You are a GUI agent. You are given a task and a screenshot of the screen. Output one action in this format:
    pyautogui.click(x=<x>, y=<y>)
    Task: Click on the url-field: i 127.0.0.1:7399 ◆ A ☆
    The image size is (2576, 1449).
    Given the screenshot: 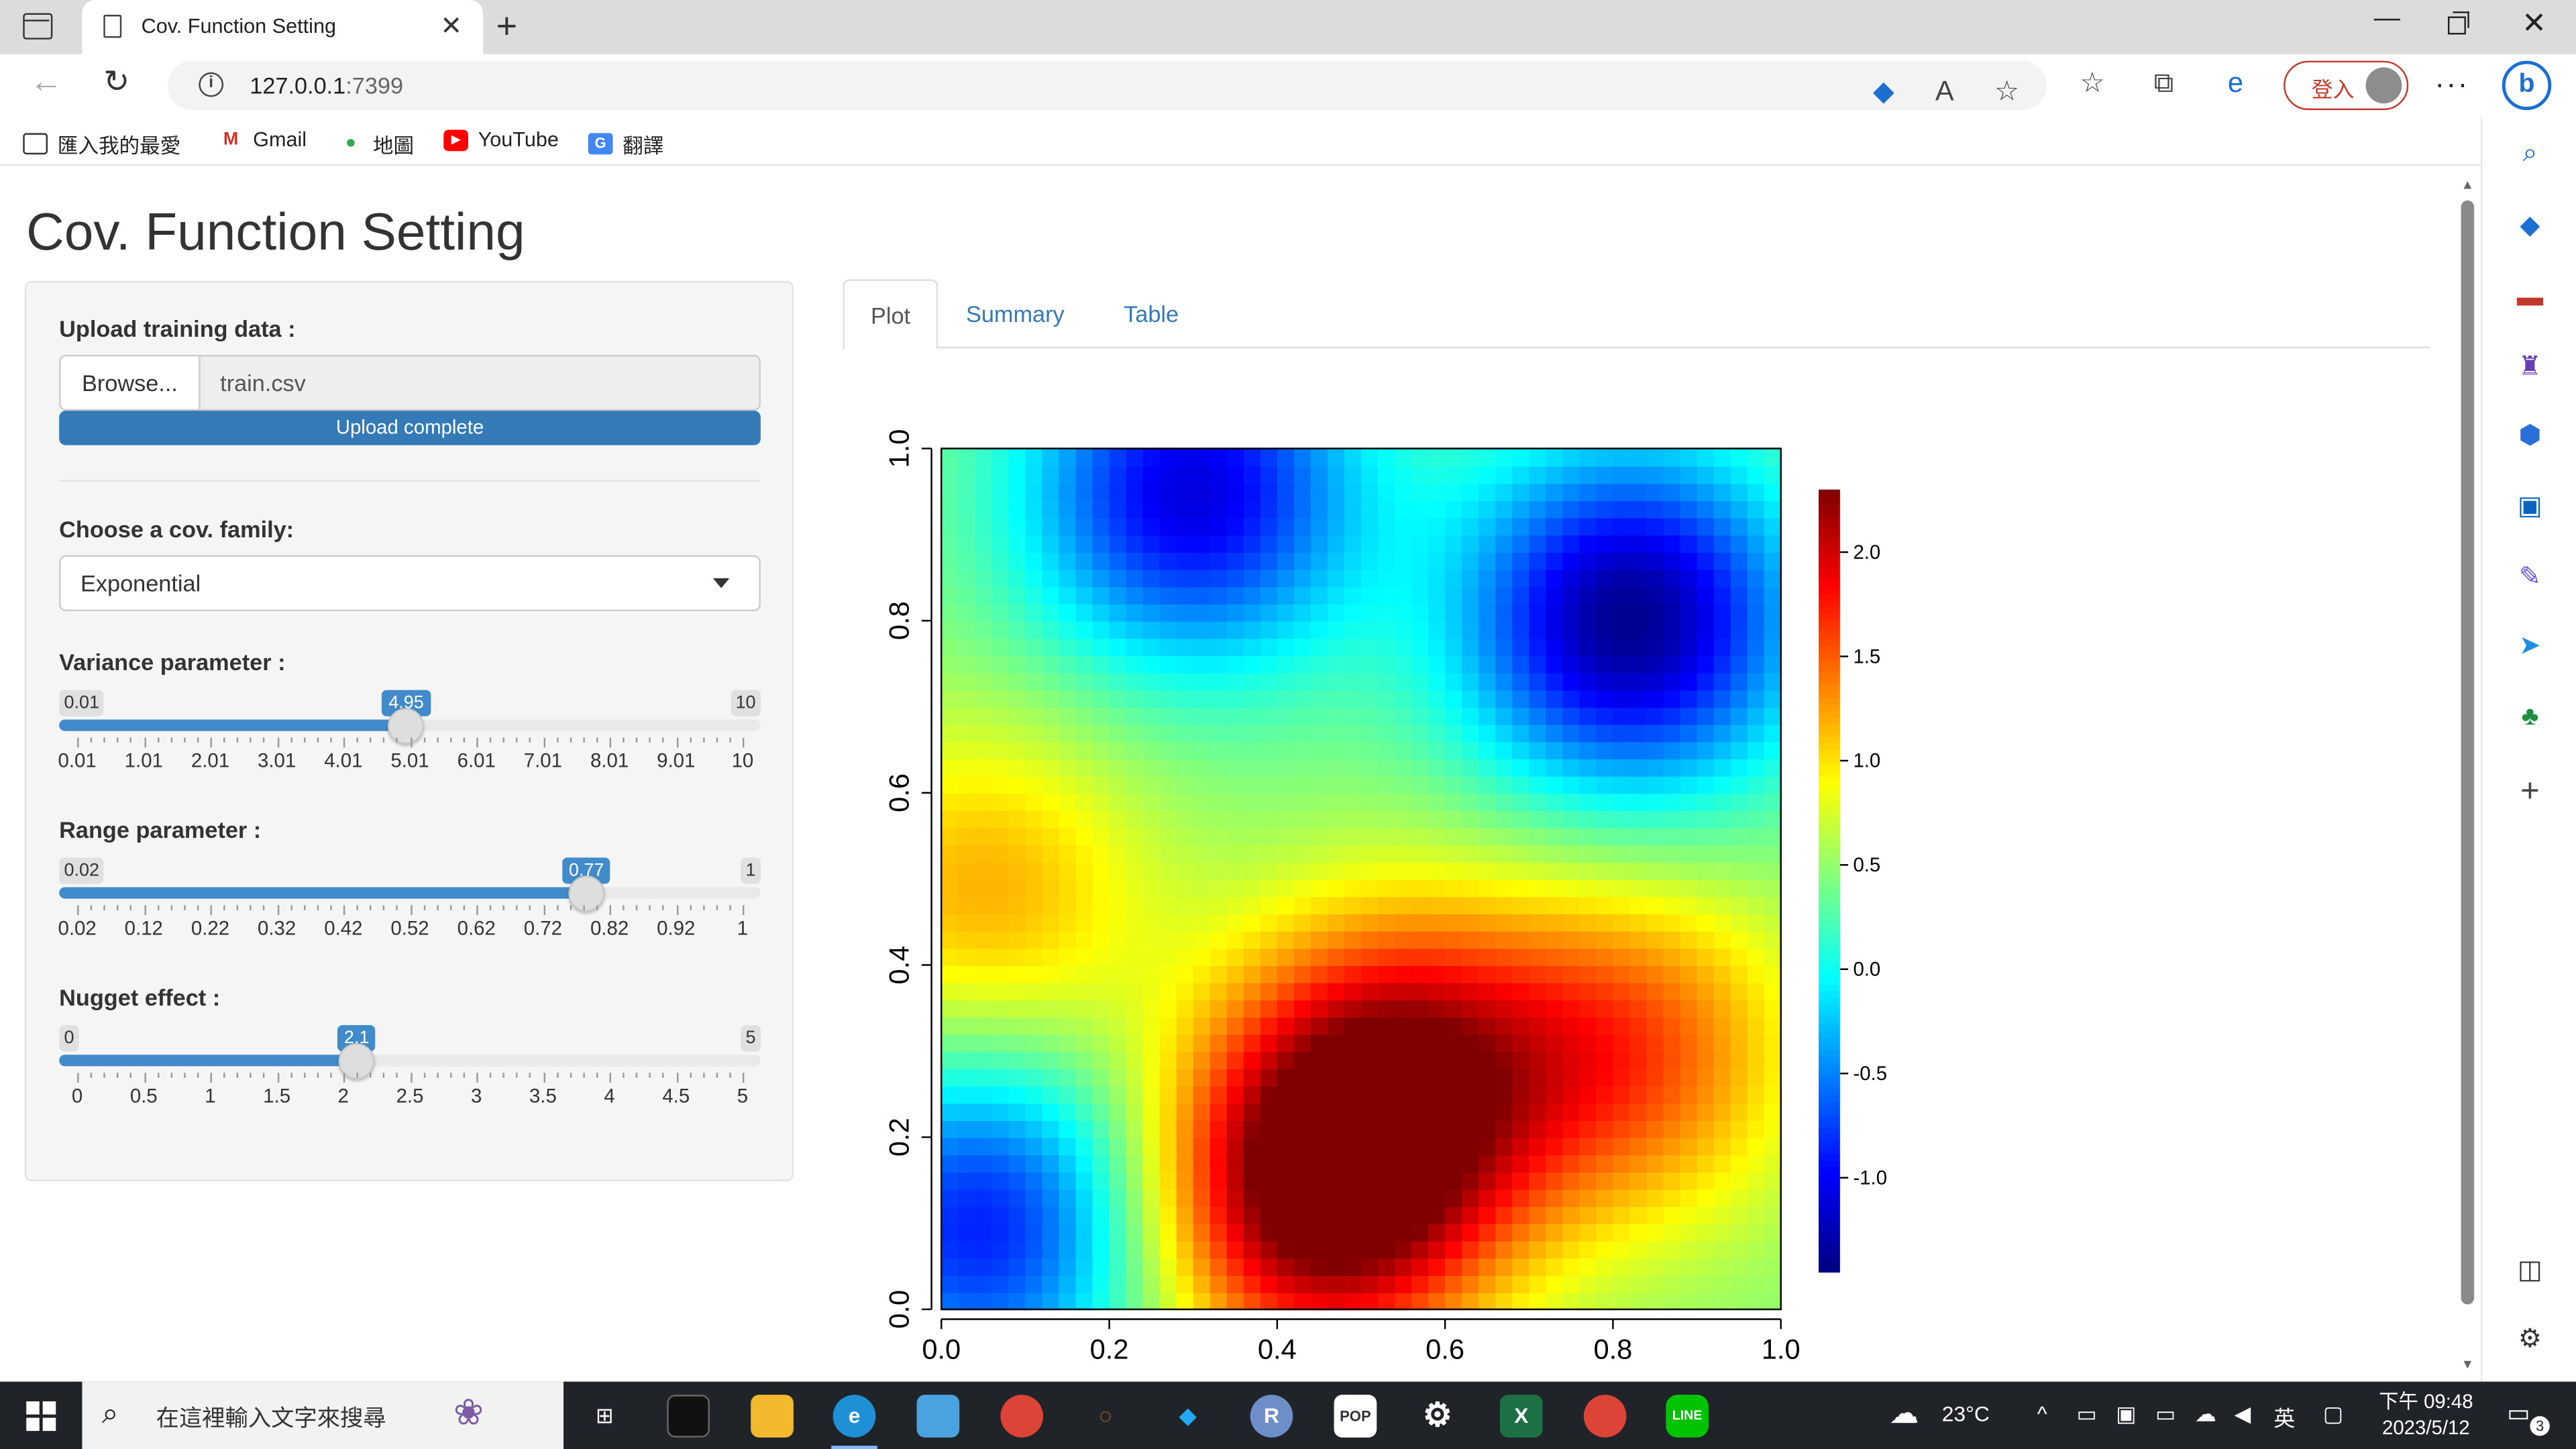 What is the action you would take?
    pyautogui.click(x=1107, y=85)
    